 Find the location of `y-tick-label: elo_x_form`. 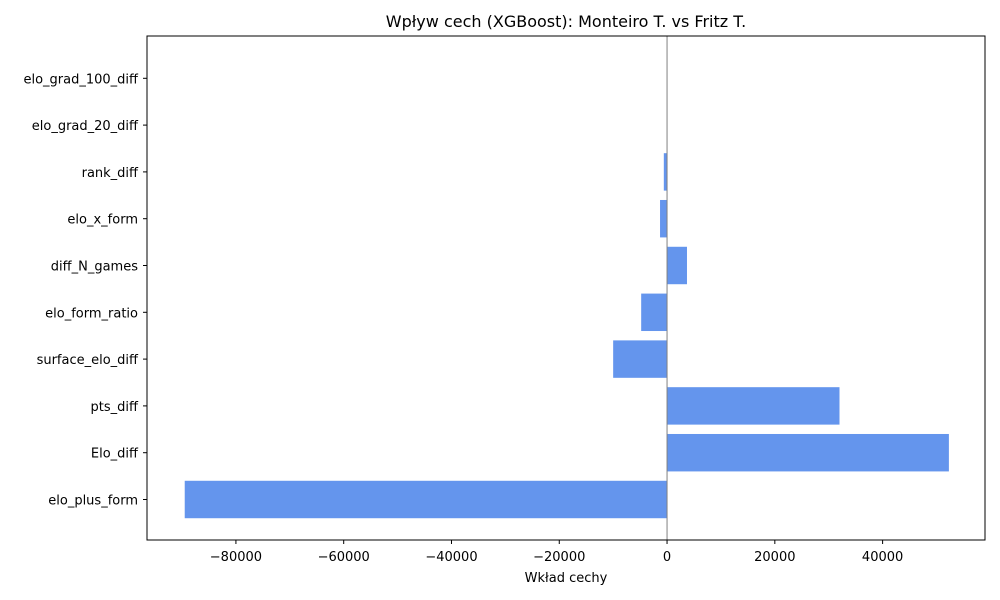

y-tick-label: elo_x_form is located at coordinates (102, 220).